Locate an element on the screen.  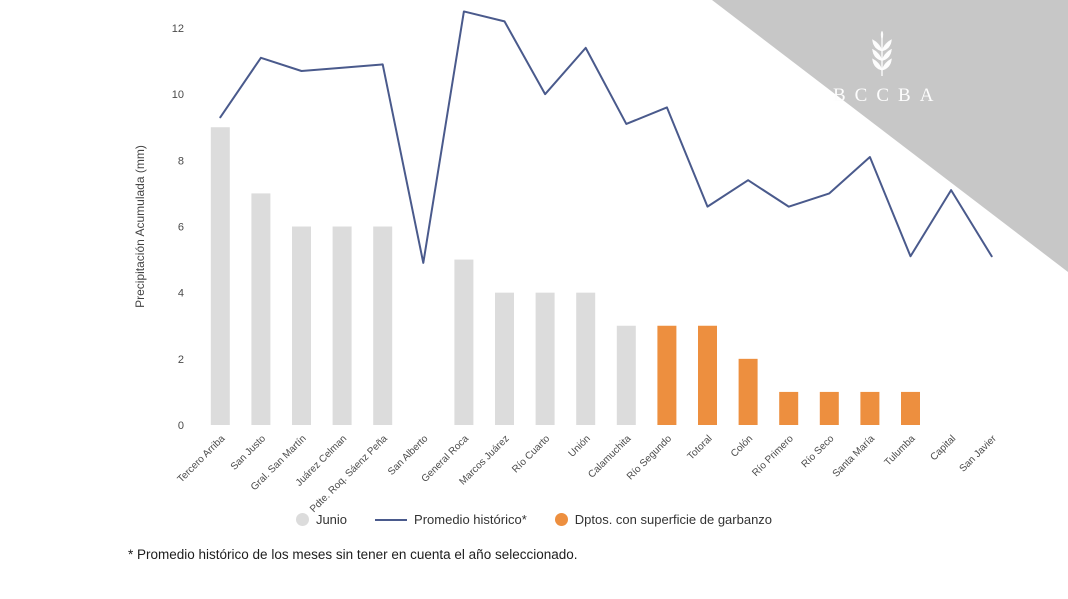
svg-text: Colón is located at coordinates (742, 446).